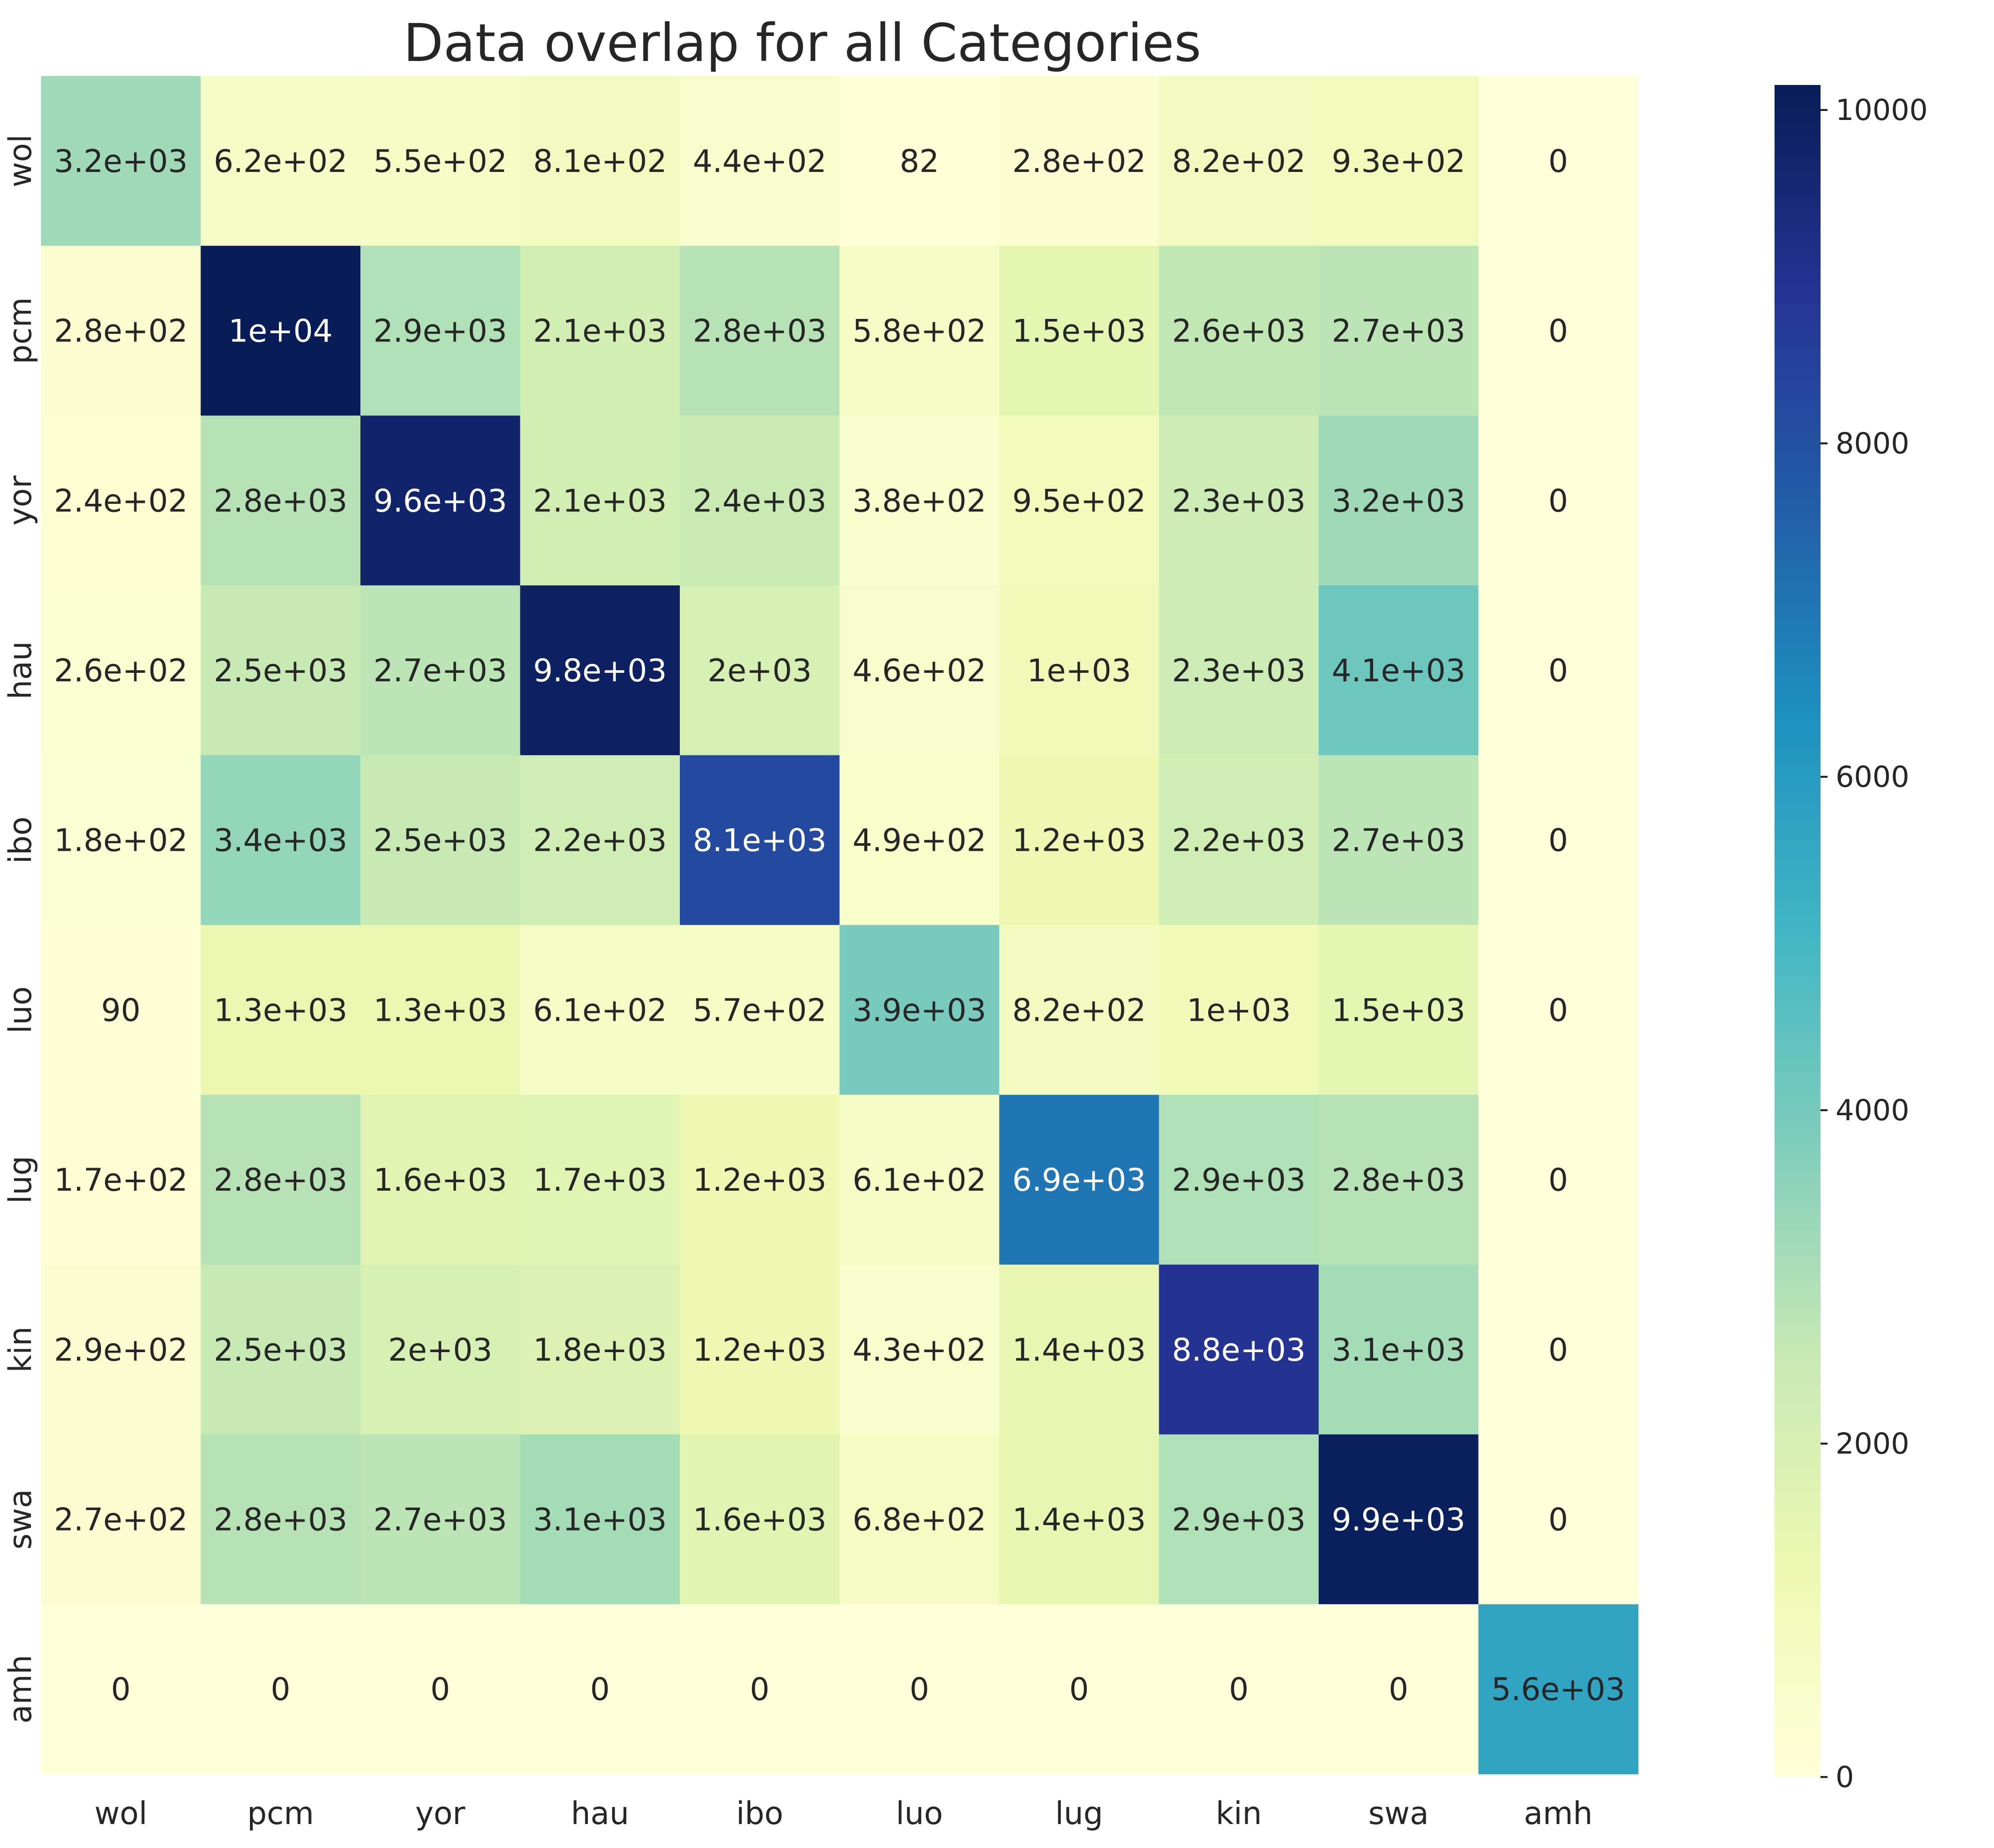  I want to click on cell-value-label: 1.7e+03, so click(600, 1180).